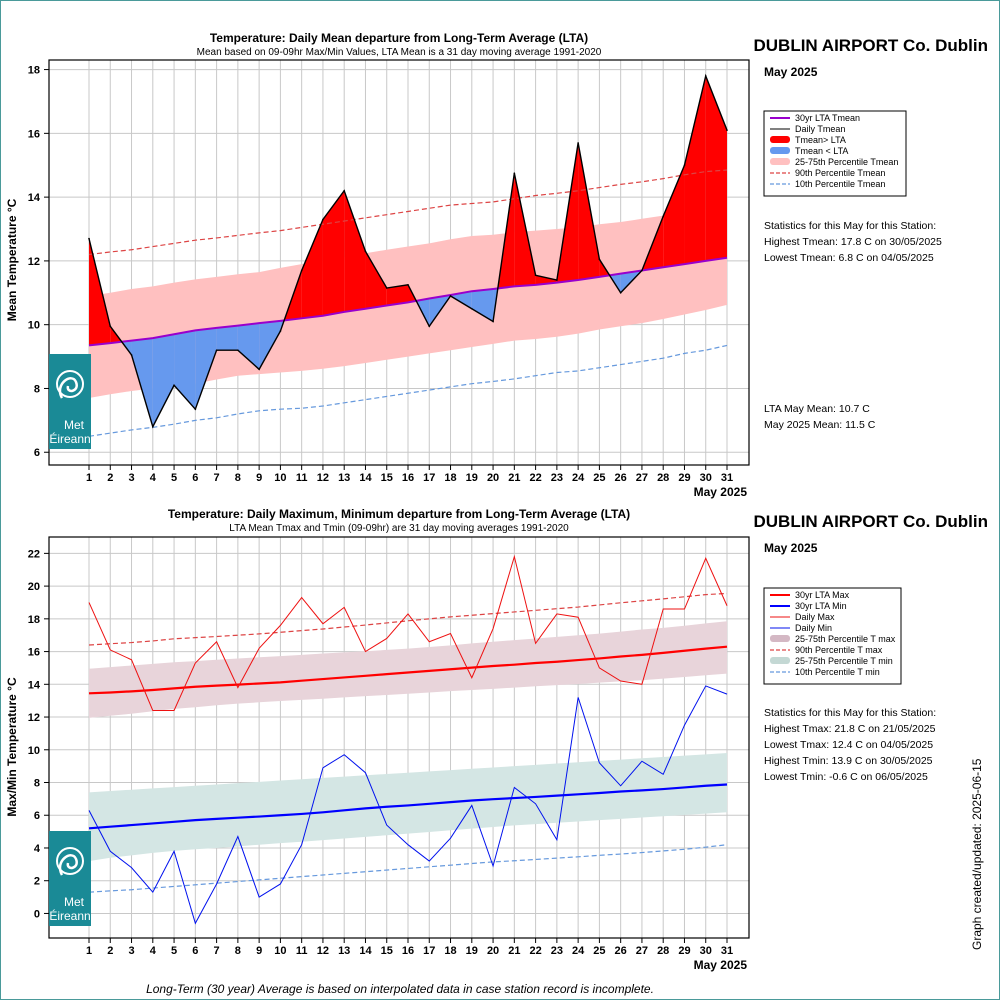 The height and width of the screenshot is (1000, 1000). Describe the element at coordinates (844, 661) in the screenshot. I see `legend-label: 25-75th Percentile T min` at that location.